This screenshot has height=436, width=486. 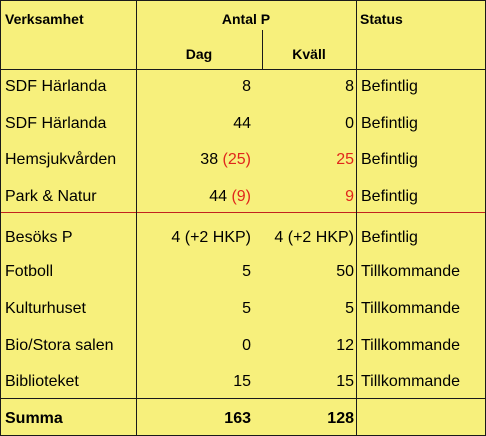 What do you see at coordinates (349, 86) in the screenshot?
I see `row-kvall: 8` at bounding box center [349, 86].